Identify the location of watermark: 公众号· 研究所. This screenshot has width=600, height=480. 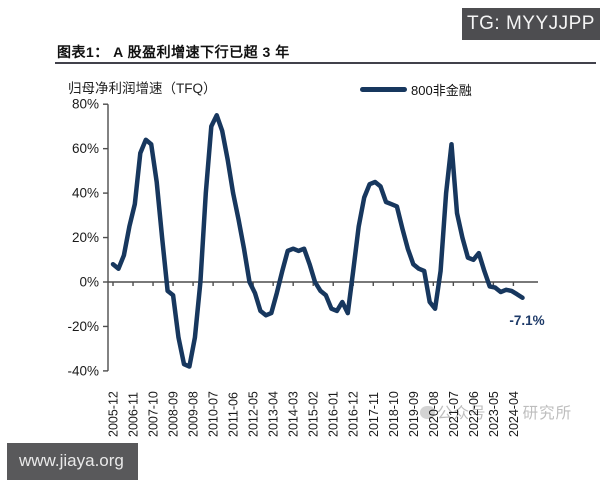
(496, 412).